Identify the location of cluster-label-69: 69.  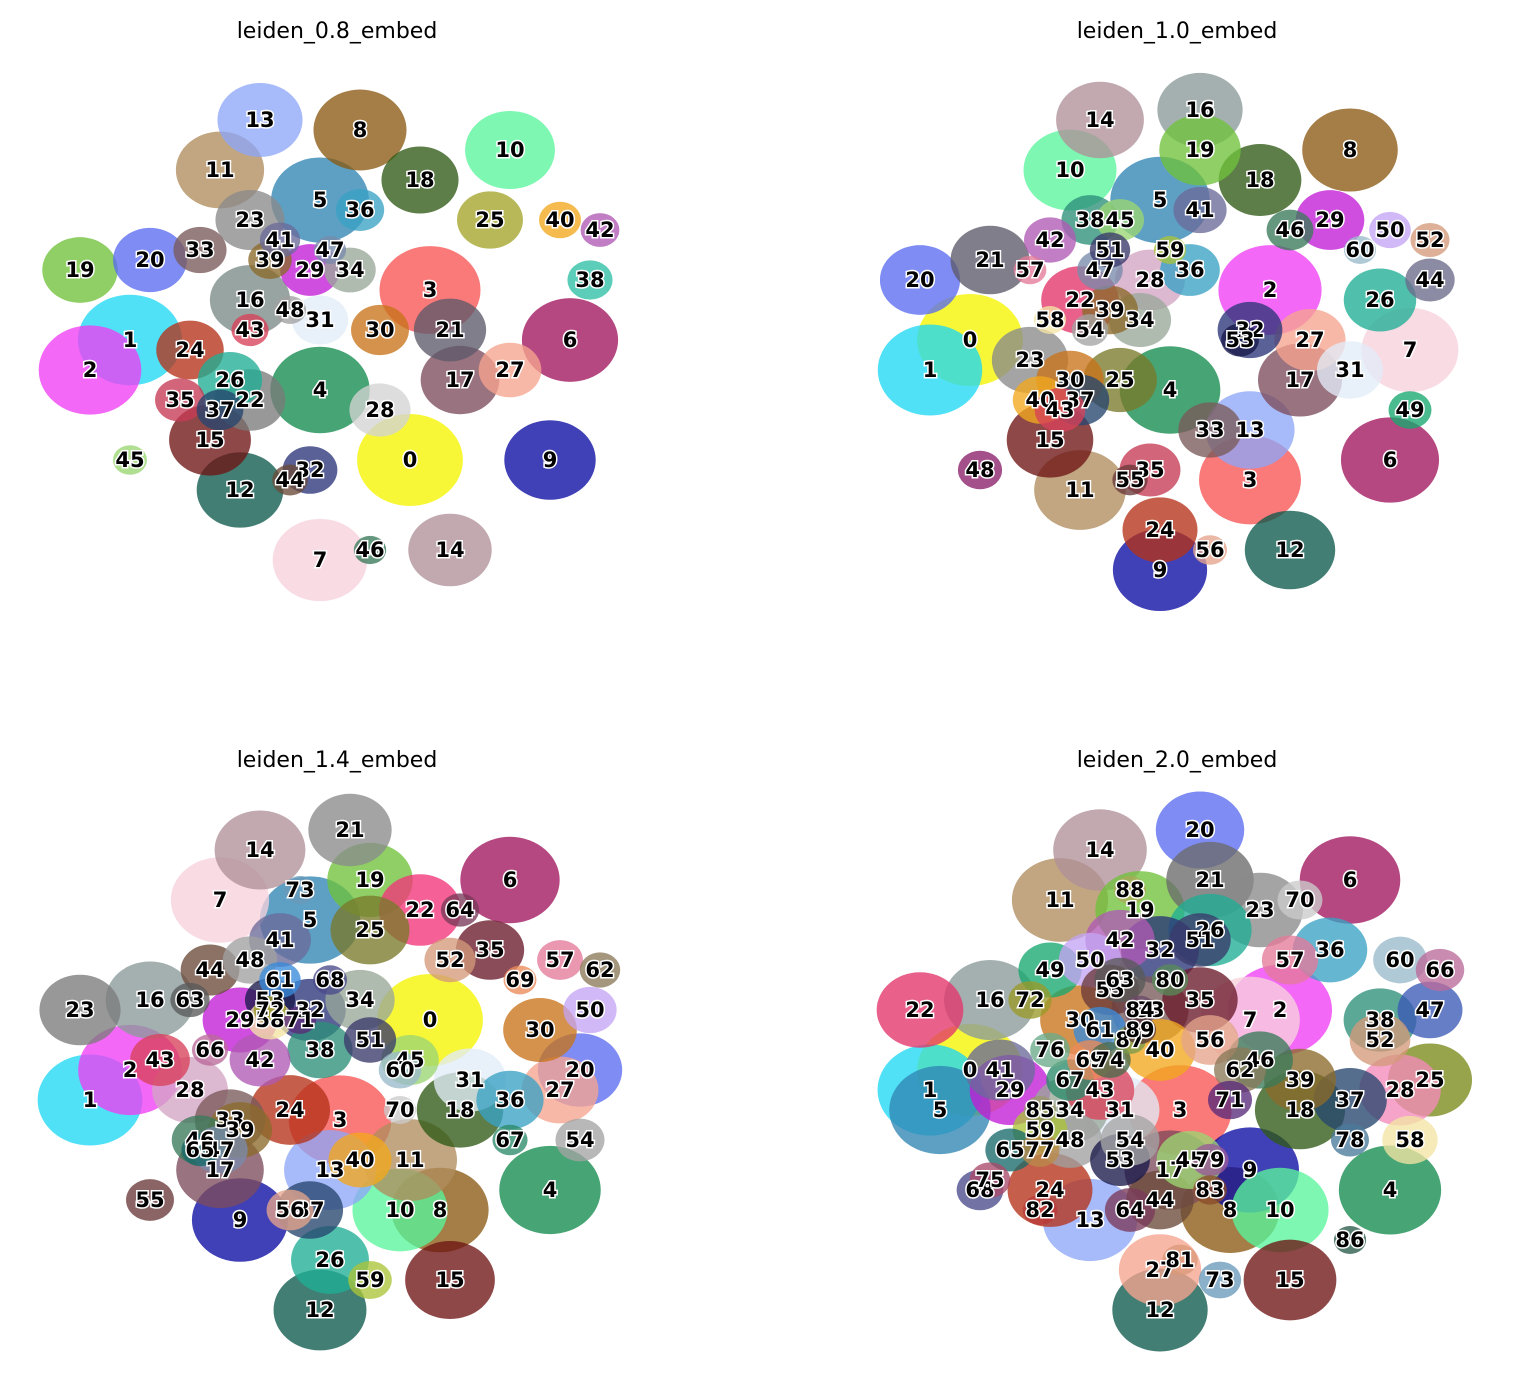
(519, 980).